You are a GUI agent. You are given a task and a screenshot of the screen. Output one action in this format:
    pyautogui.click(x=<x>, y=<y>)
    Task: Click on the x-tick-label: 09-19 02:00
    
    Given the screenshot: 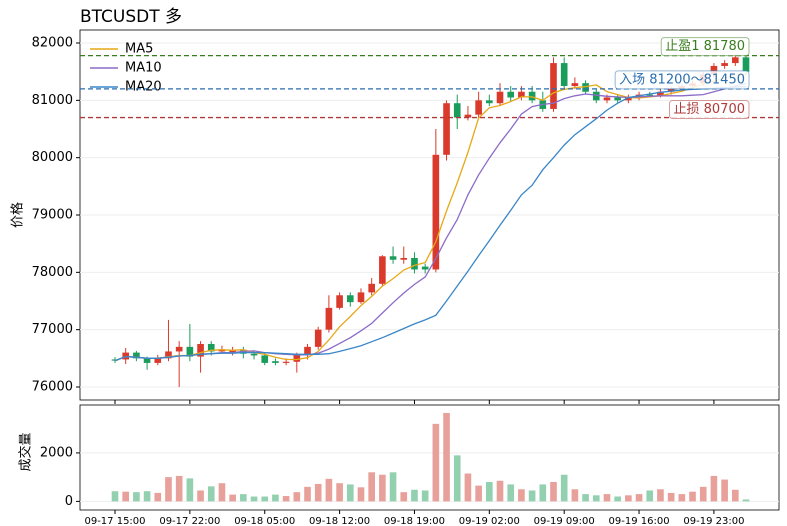 What is the action you would take?
    pyautogui.click(x=489, y=521)
    